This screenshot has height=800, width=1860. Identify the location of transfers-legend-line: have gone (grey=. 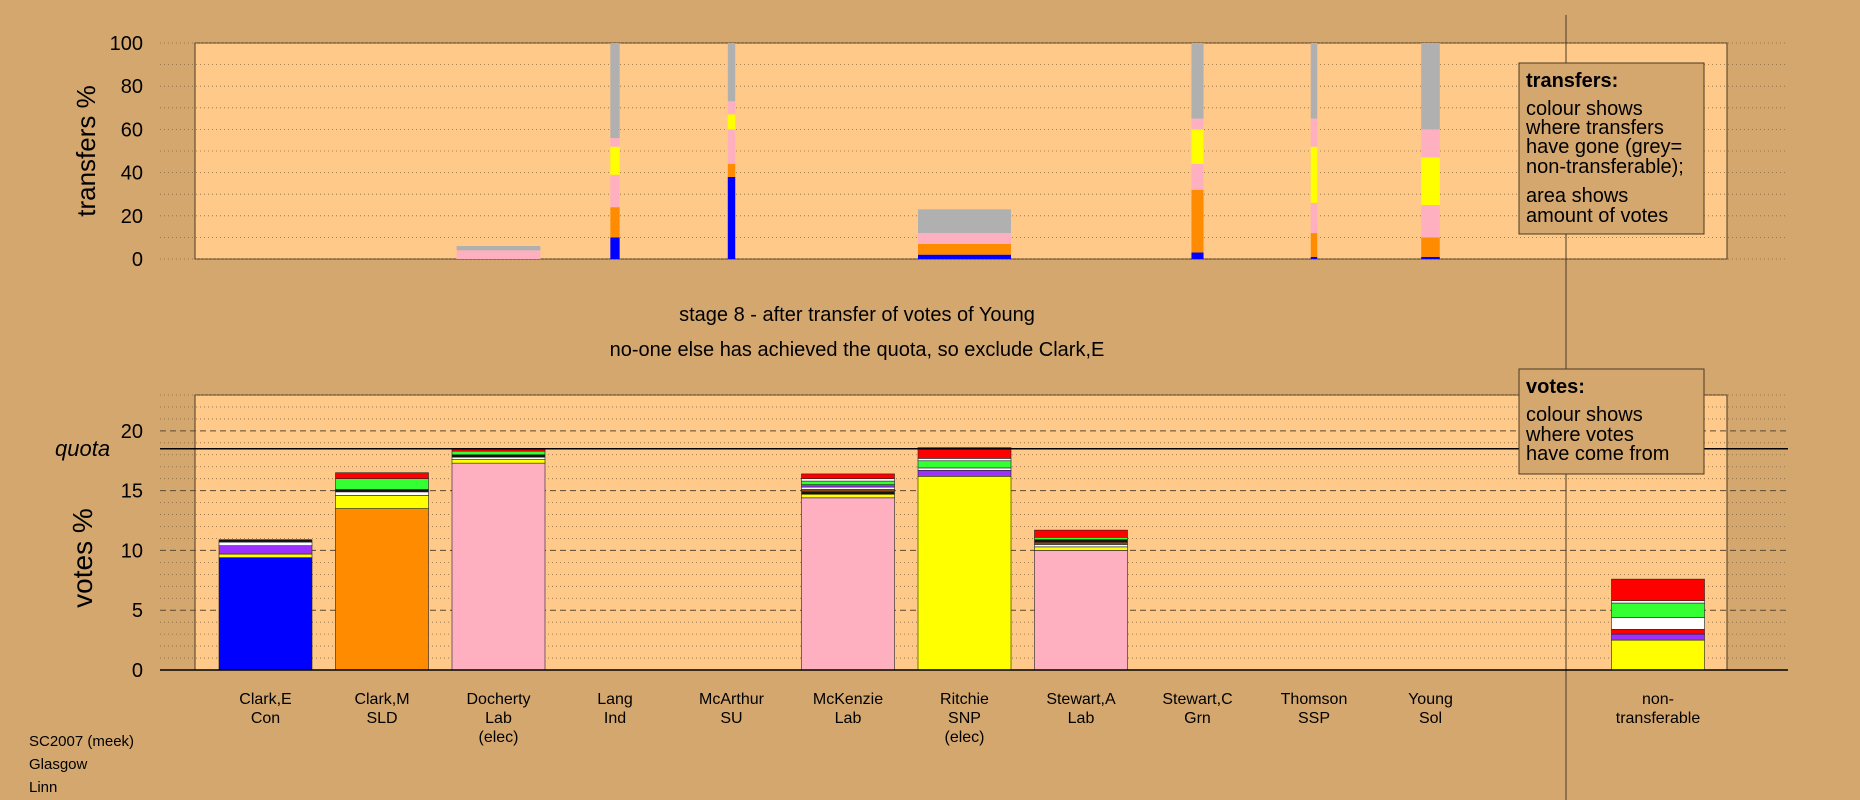
(1604, 147).